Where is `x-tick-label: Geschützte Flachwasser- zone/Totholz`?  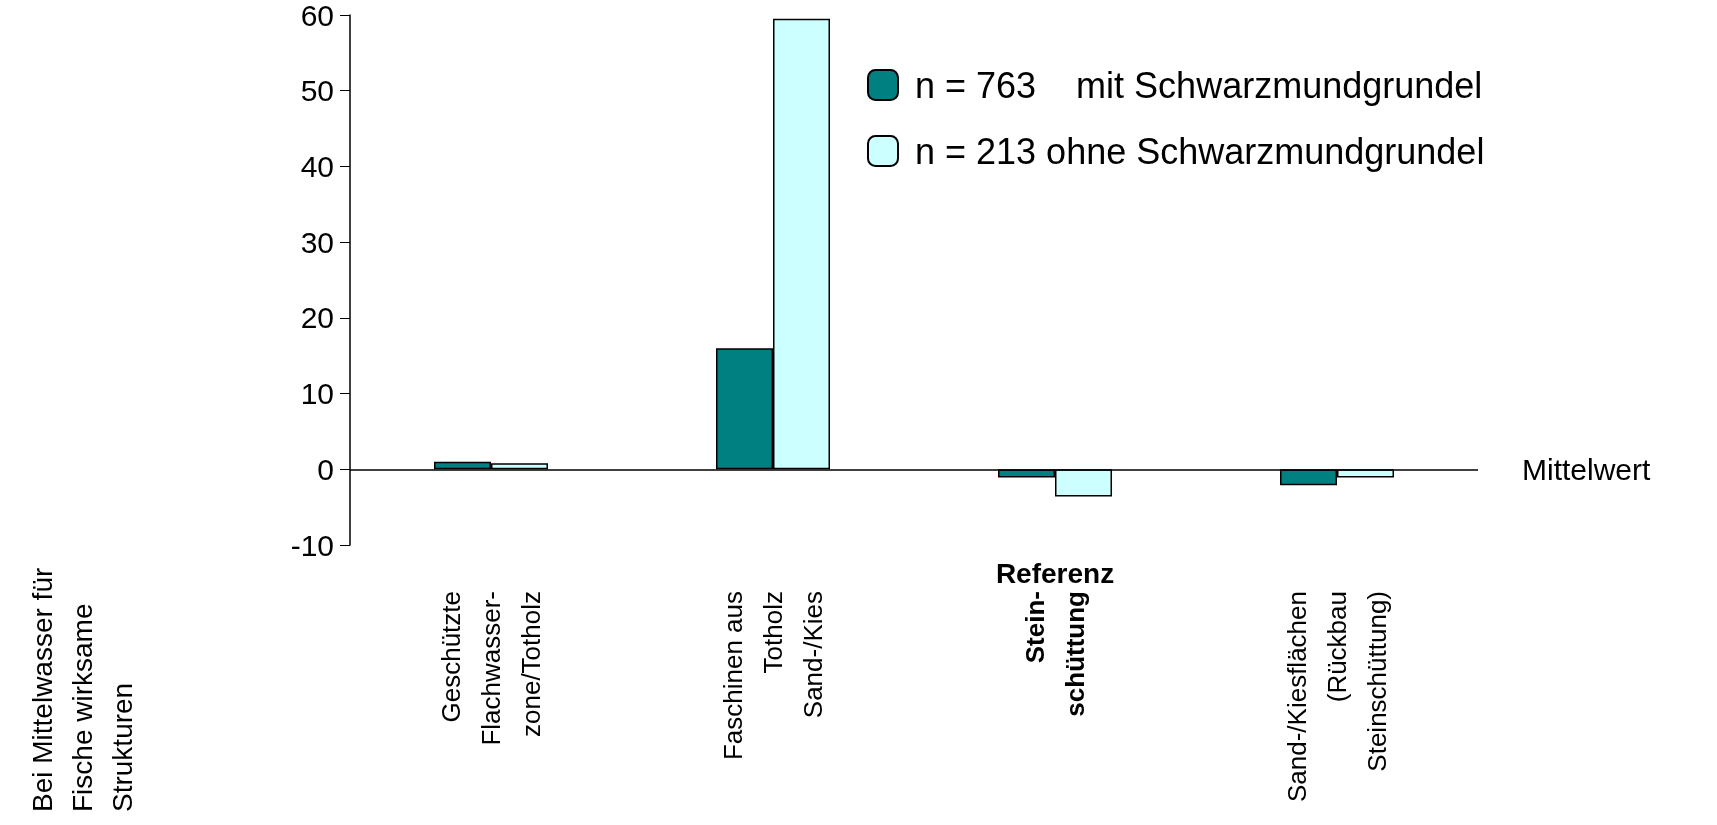
x-tick-label: Geschützte Flachwasser- zone/Totholz is located at coordinates (491, 668).